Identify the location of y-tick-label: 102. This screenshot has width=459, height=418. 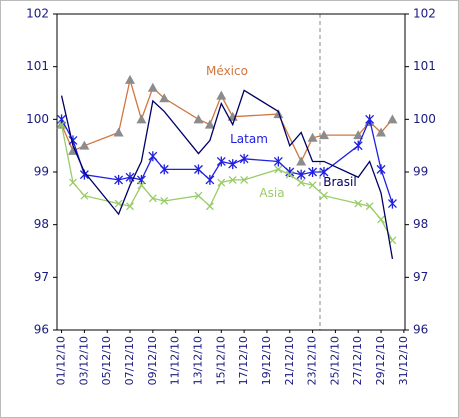
(37, 14).